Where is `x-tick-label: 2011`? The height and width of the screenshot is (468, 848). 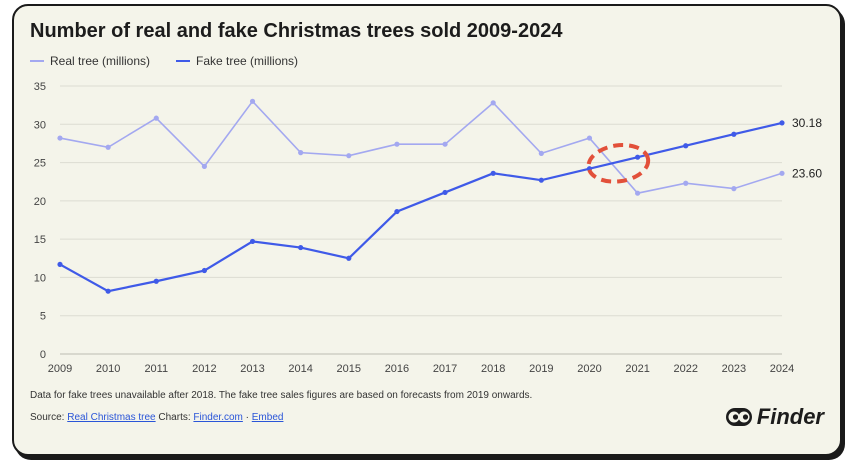
x-tick-label: 2011 is located at coordinates (156, 369).